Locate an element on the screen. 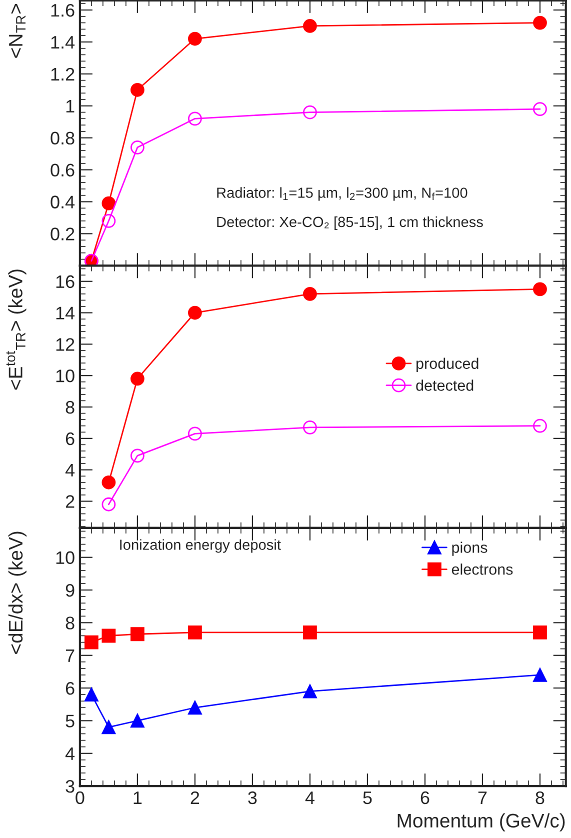 The image size is (571, 838). y-tick-label: 1.6 is located at coordinates (62, 10).